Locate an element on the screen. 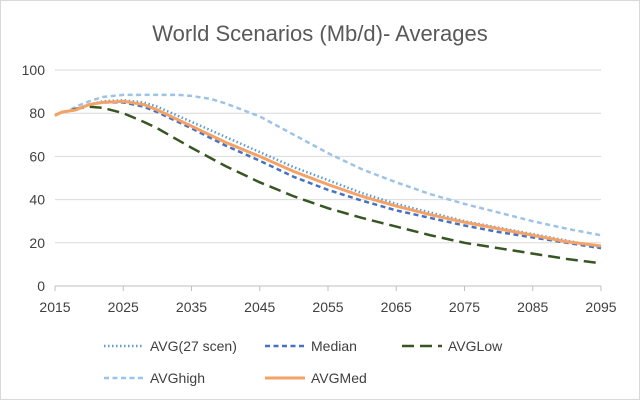 The width and height of the screenshot is (640, 400). legend-label: Median is located at coordinates (334, 346).